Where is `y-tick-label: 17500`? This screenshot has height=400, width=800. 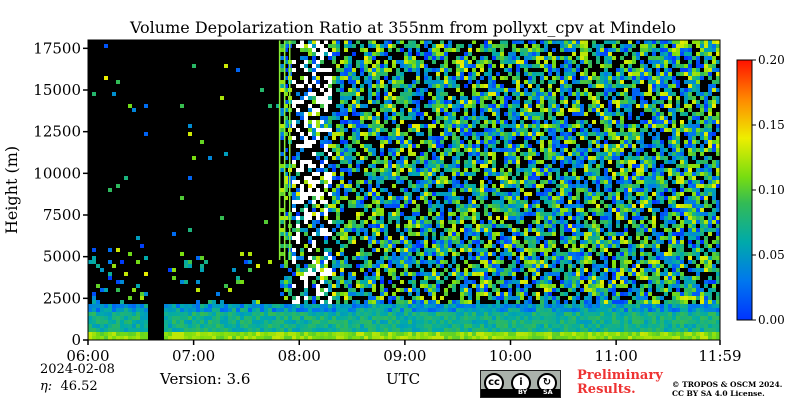
y-tick-label: 17500 is located at coordinates (57, 48).